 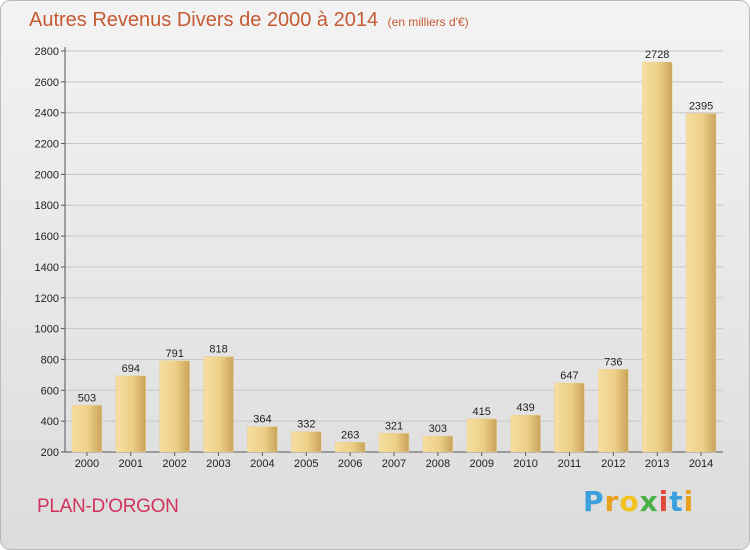 I want to click on bar-2008, so click(x=438, y=444).